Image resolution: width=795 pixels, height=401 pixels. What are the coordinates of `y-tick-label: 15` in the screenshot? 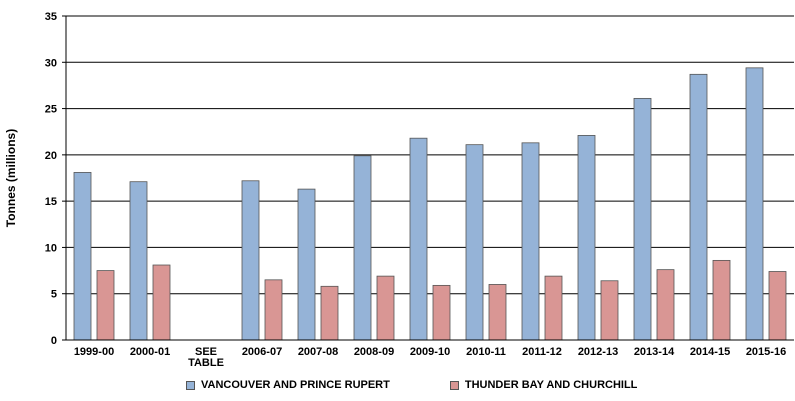 It's located at (51, 202).